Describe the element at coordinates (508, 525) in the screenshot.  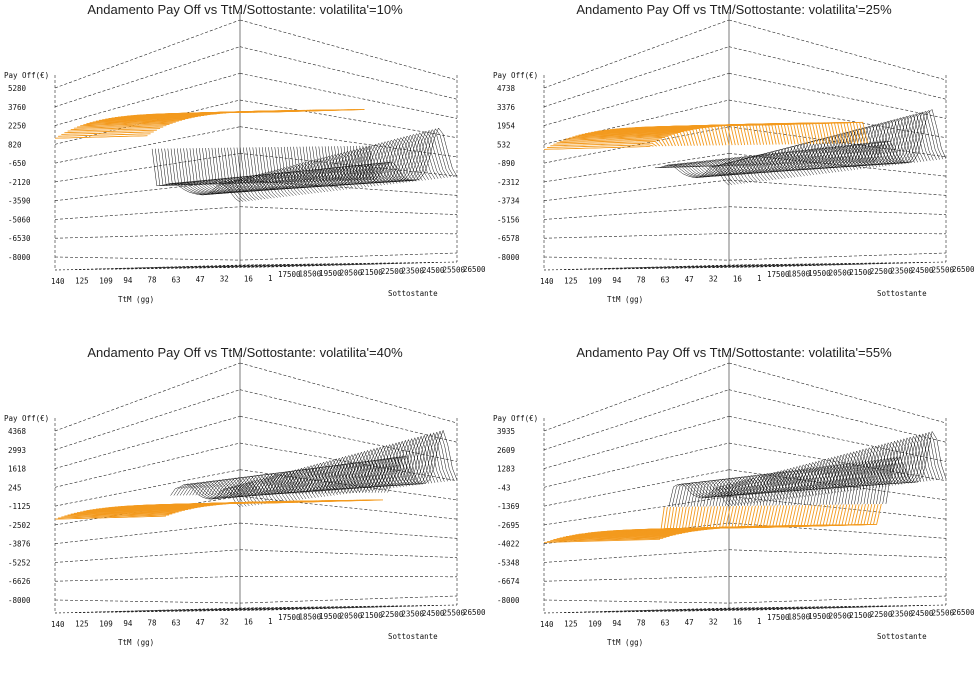
I see `z-tick-label: -2695` at that location.